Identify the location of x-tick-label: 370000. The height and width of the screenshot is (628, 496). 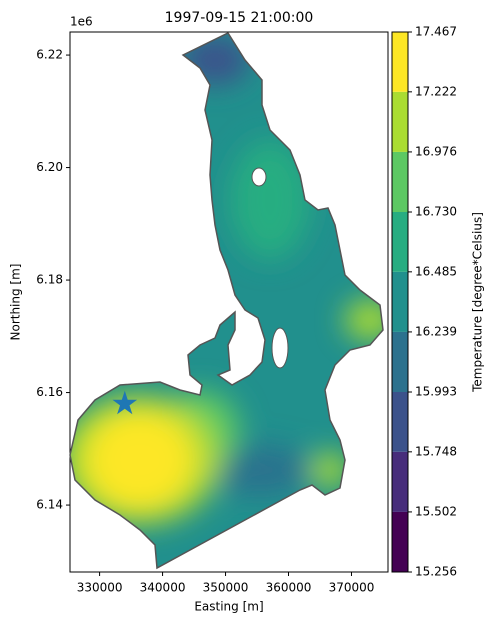
(352, 588).